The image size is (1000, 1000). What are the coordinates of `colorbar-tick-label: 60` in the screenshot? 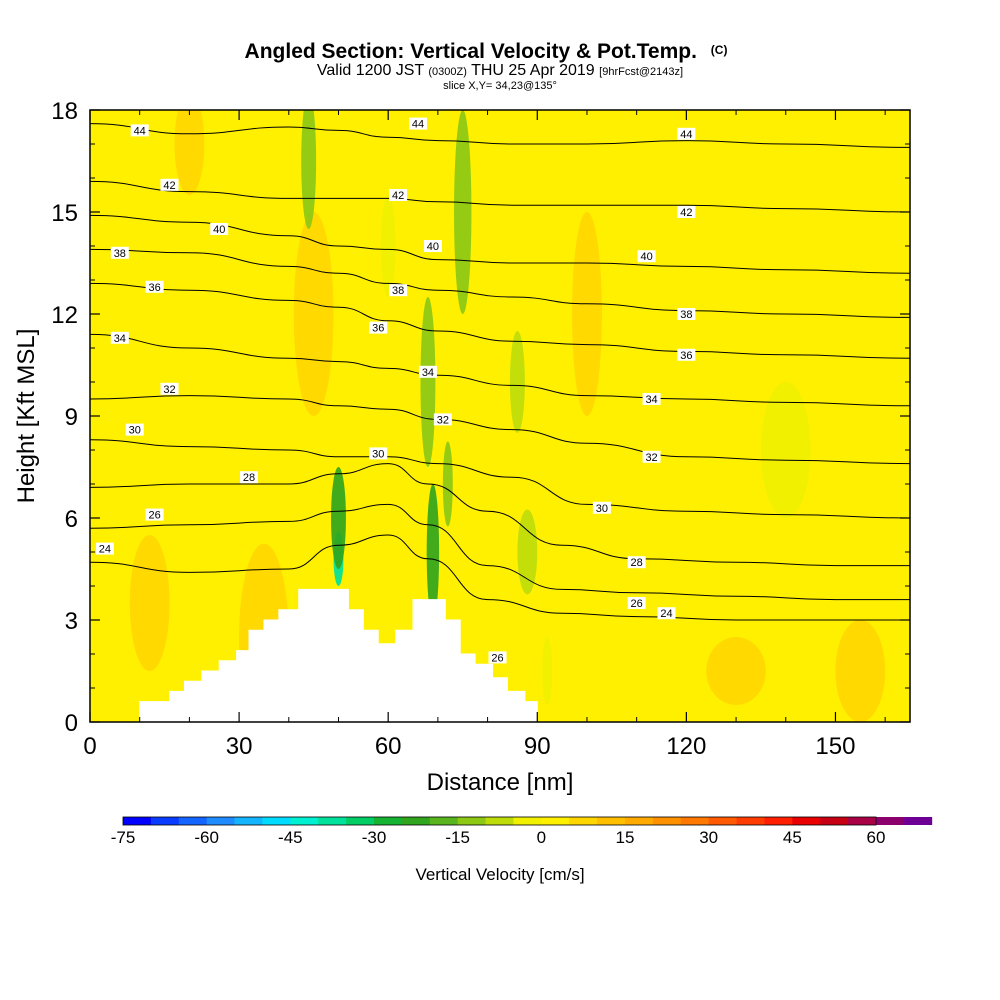 It's located at (876, 837).